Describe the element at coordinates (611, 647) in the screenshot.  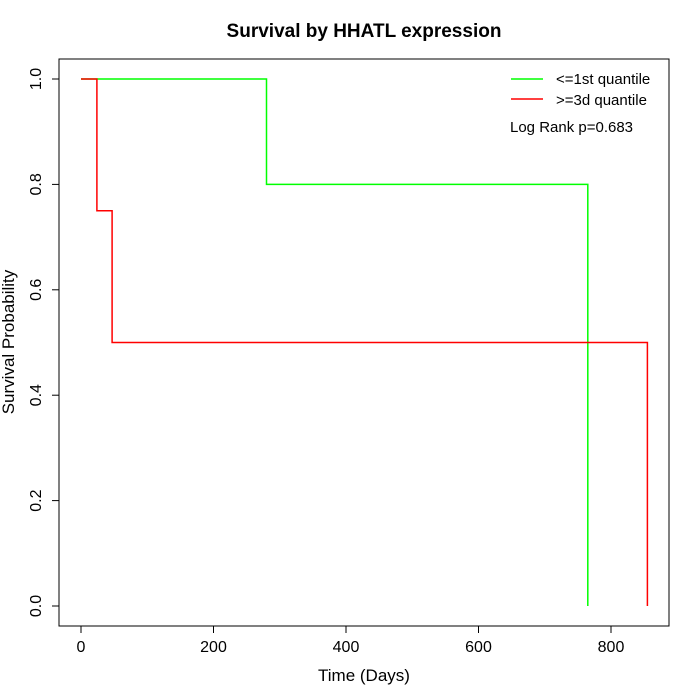
I see `x-tick-label: 800` at that location.